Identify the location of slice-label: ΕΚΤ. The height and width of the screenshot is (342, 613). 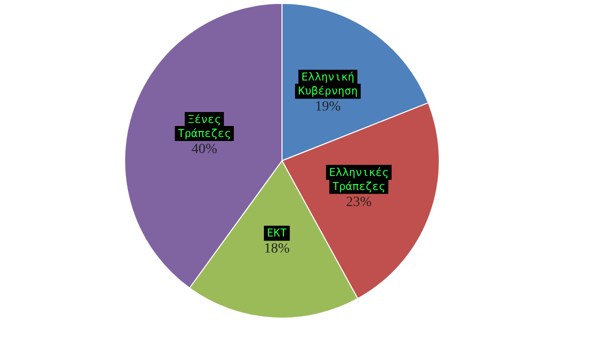
(277, 233).